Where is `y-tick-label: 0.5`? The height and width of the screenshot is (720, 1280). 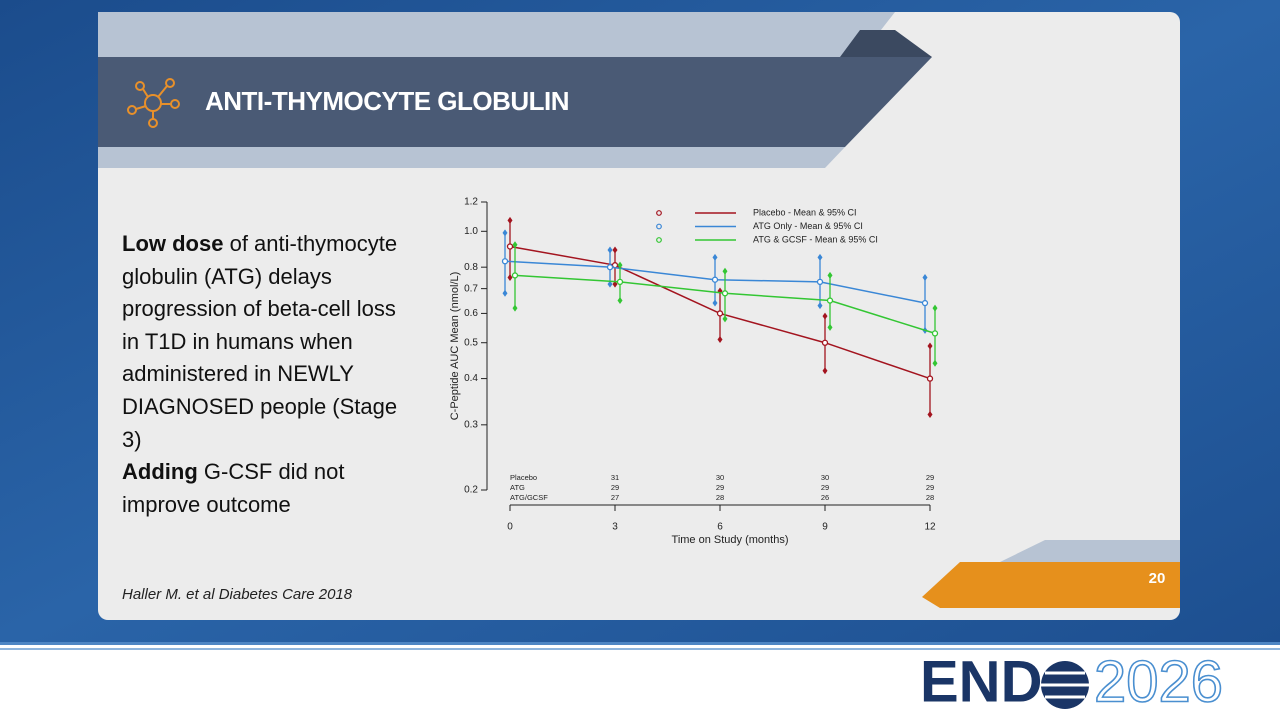
y-tick-label: 0.5 is located at coordinates (471, 342).